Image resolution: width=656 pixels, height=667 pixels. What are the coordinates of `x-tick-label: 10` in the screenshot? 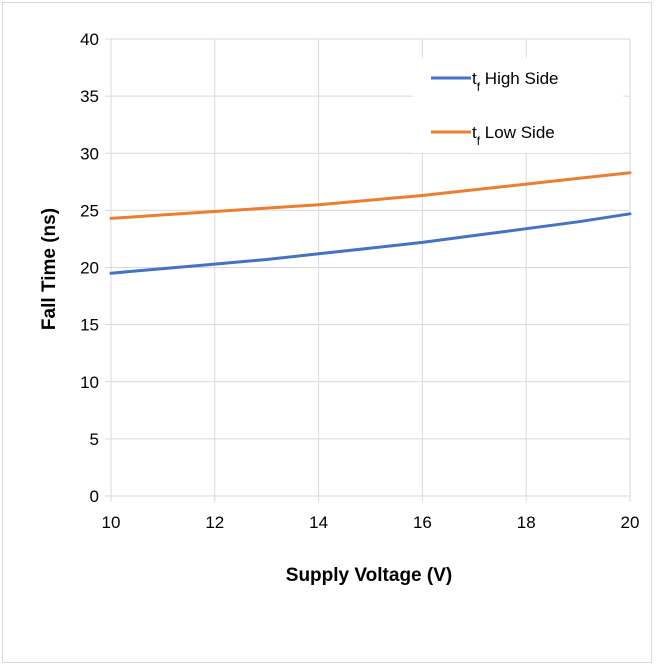 It's located at (111, 522).